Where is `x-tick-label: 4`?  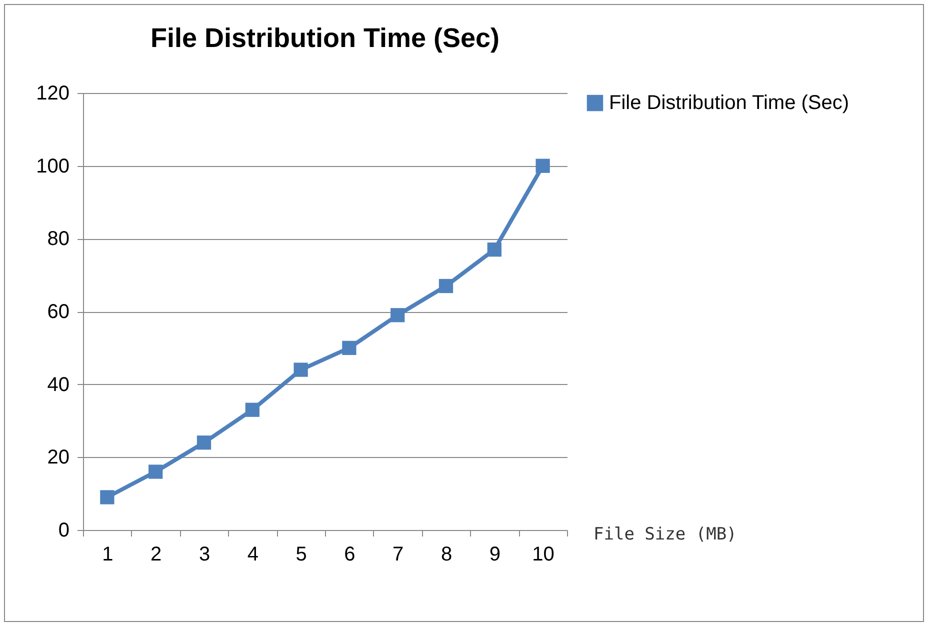 x-tick-label: 4 is located at coordinates (252, 555).